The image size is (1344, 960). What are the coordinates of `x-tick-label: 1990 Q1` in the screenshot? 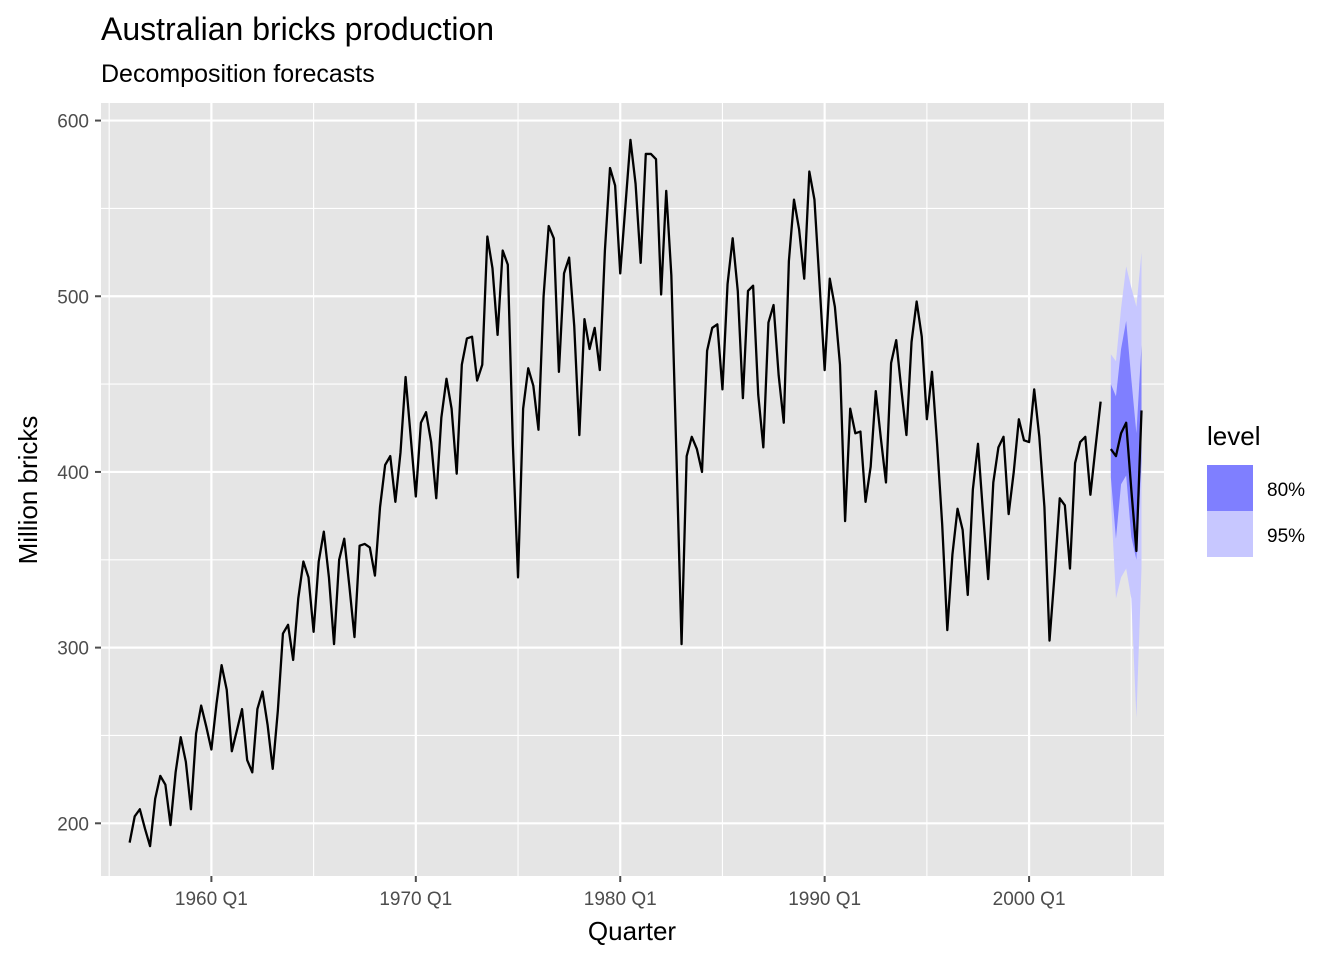 It's located at (824, 899).